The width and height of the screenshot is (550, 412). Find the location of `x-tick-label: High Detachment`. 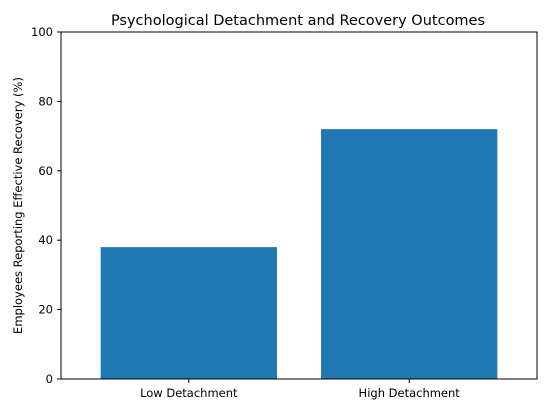

x-tick-label: High Detachment is located at coordinates (410, 393).